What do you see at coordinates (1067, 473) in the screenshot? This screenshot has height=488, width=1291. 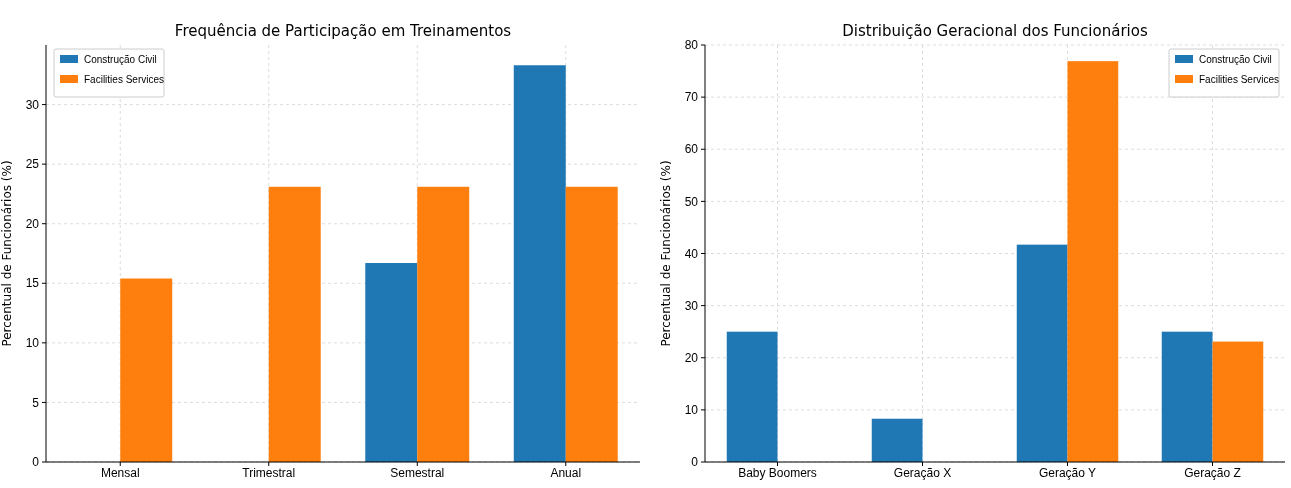 I see `x-tick-label: Geração Y` at bounding box center [1067, 473].